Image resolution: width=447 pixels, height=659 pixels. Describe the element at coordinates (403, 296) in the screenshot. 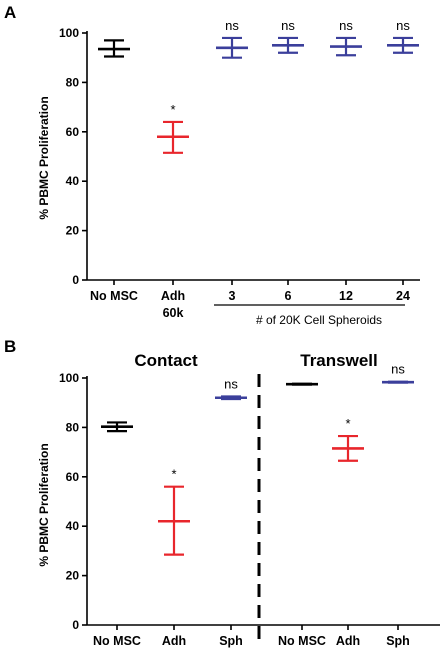

I see `panel-a-x-tick-label: 24` at that location.